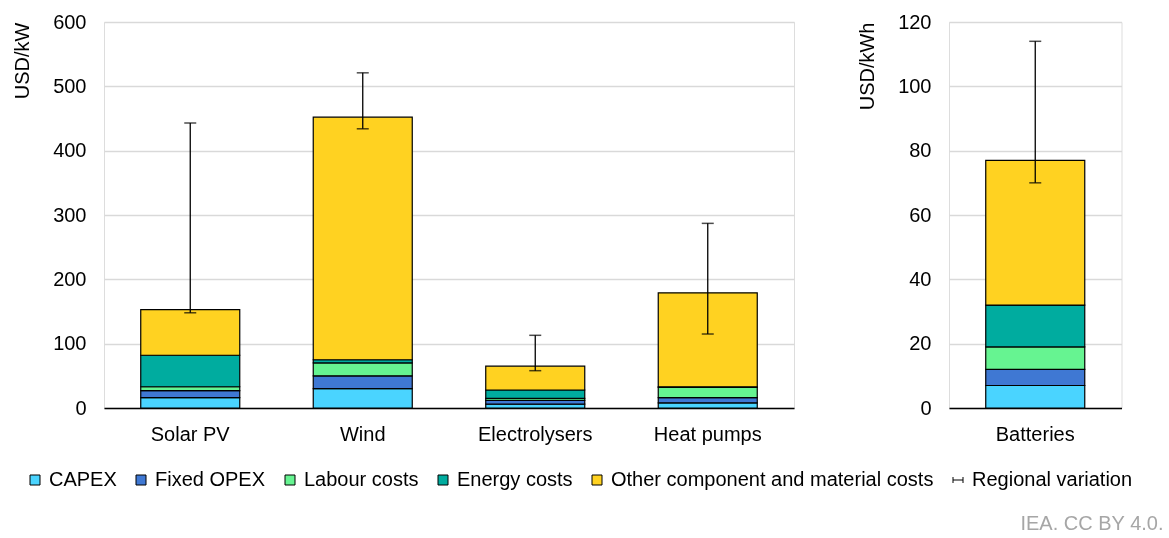 This screenshot has height=538, width=1169. What do you see at coordinates (920, 214) in the screenshot?
I see `y-tick-label: 60` at bounding box center [920, 214].